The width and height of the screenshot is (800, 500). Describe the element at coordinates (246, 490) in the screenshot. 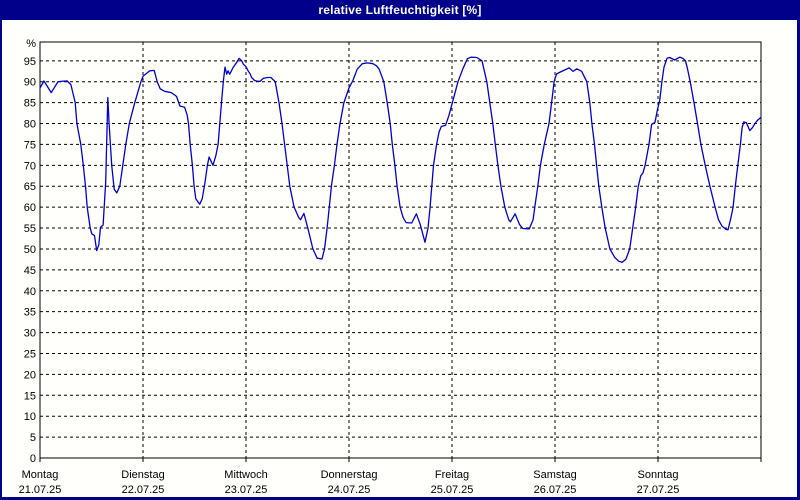

I see `x-date-label: 23.07.25` at that location.